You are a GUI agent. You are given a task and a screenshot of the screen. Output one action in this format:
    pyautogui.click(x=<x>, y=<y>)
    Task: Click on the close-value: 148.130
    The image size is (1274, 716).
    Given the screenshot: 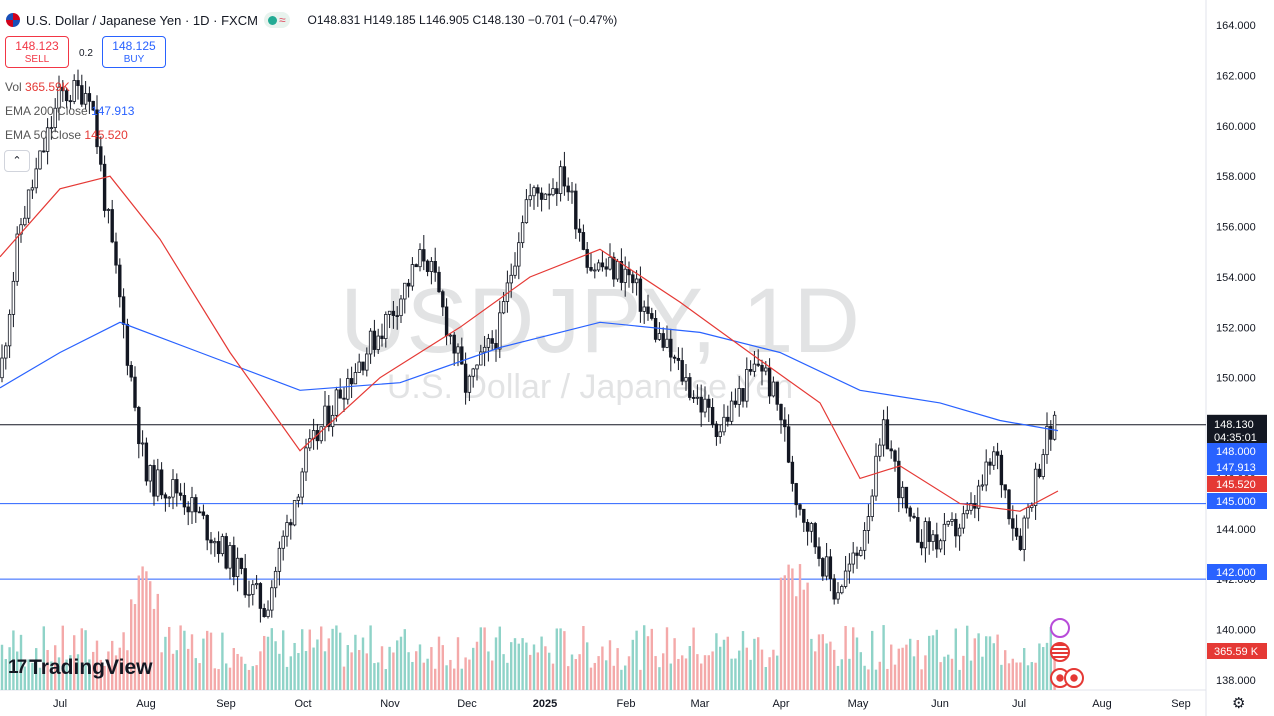 What is the action you would take?
    pyautogui.click(x=503, y=20)
    